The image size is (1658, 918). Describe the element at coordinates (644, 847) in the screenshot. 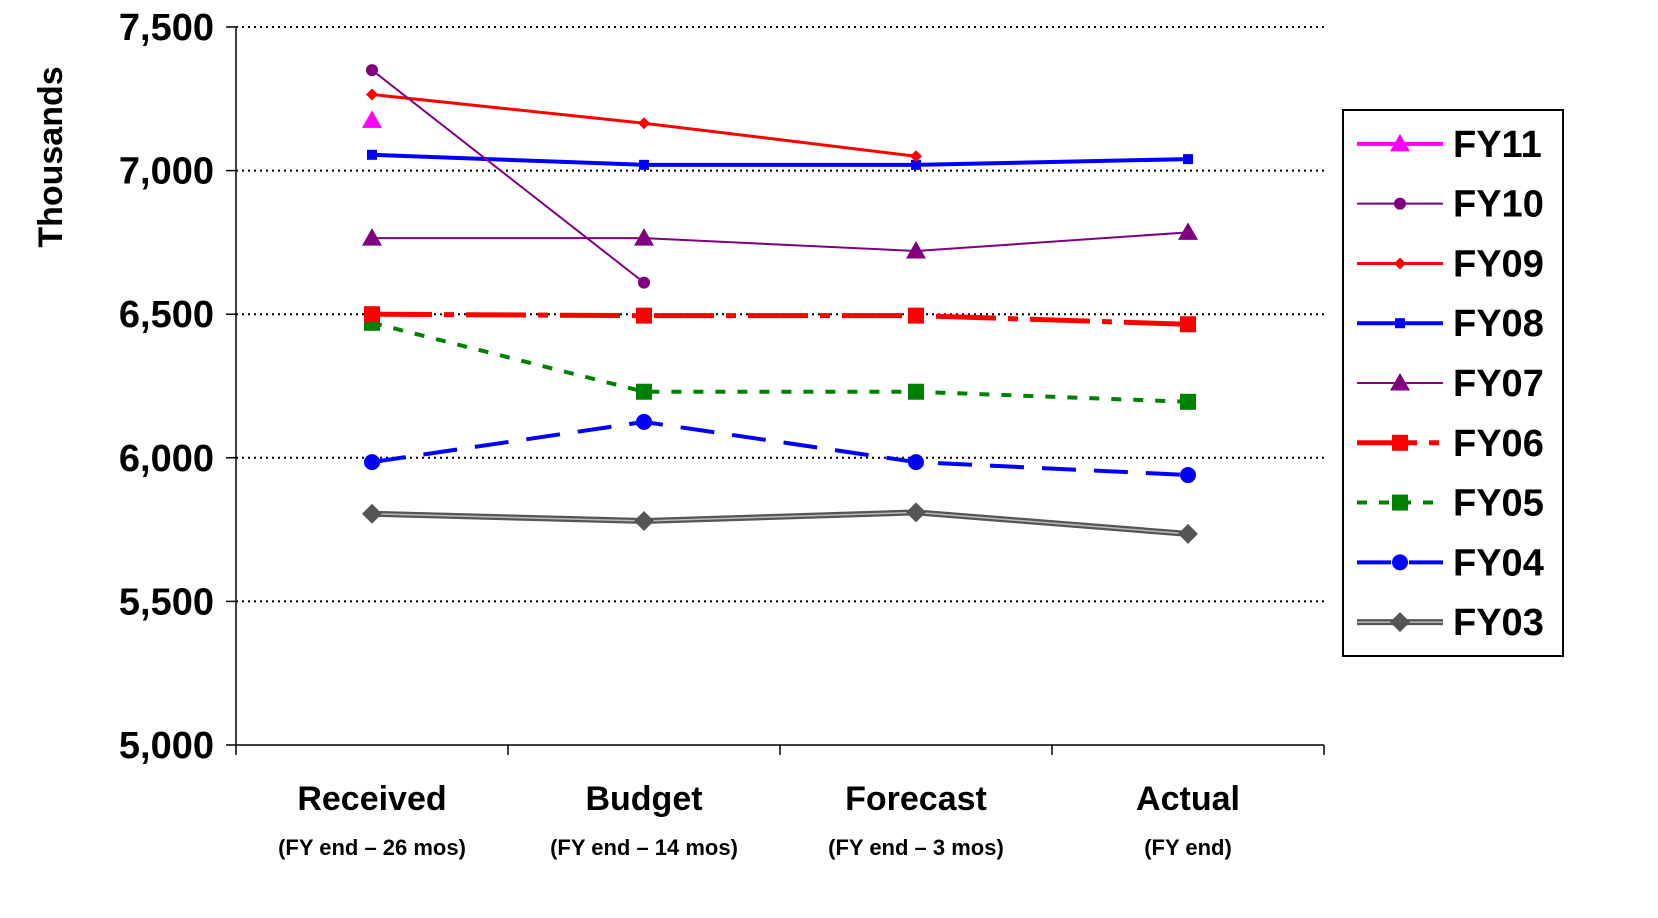

I see `x-tick-sublabel: (FY end – 14 mos)` at that location.